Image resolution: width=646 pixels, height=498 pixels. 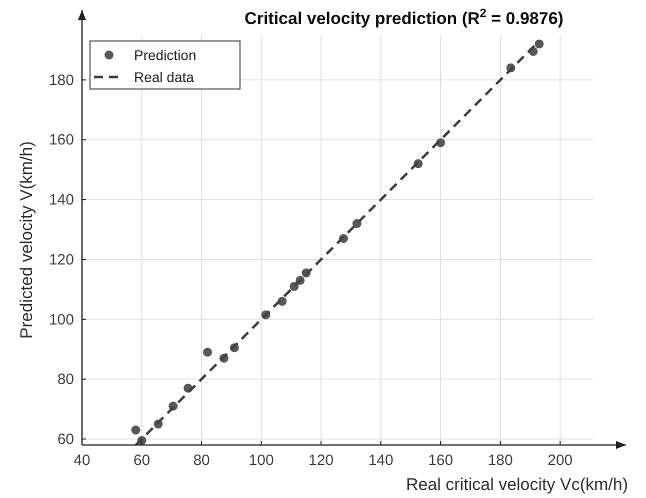 I want to click on x-tick-label: 100, so click(x=261, y=460).